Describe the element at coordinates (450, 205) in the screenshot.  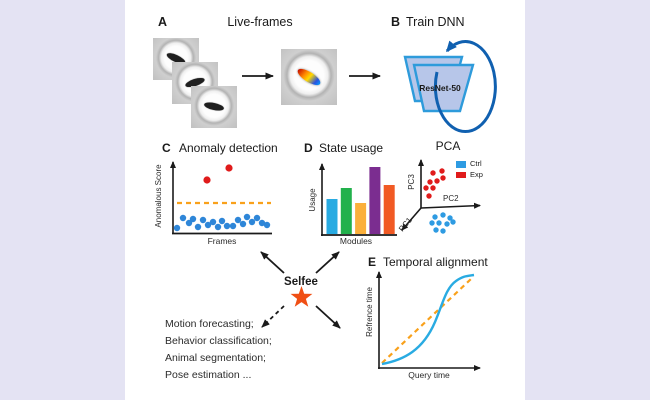
I see `pca-pc2-axis` at that location.